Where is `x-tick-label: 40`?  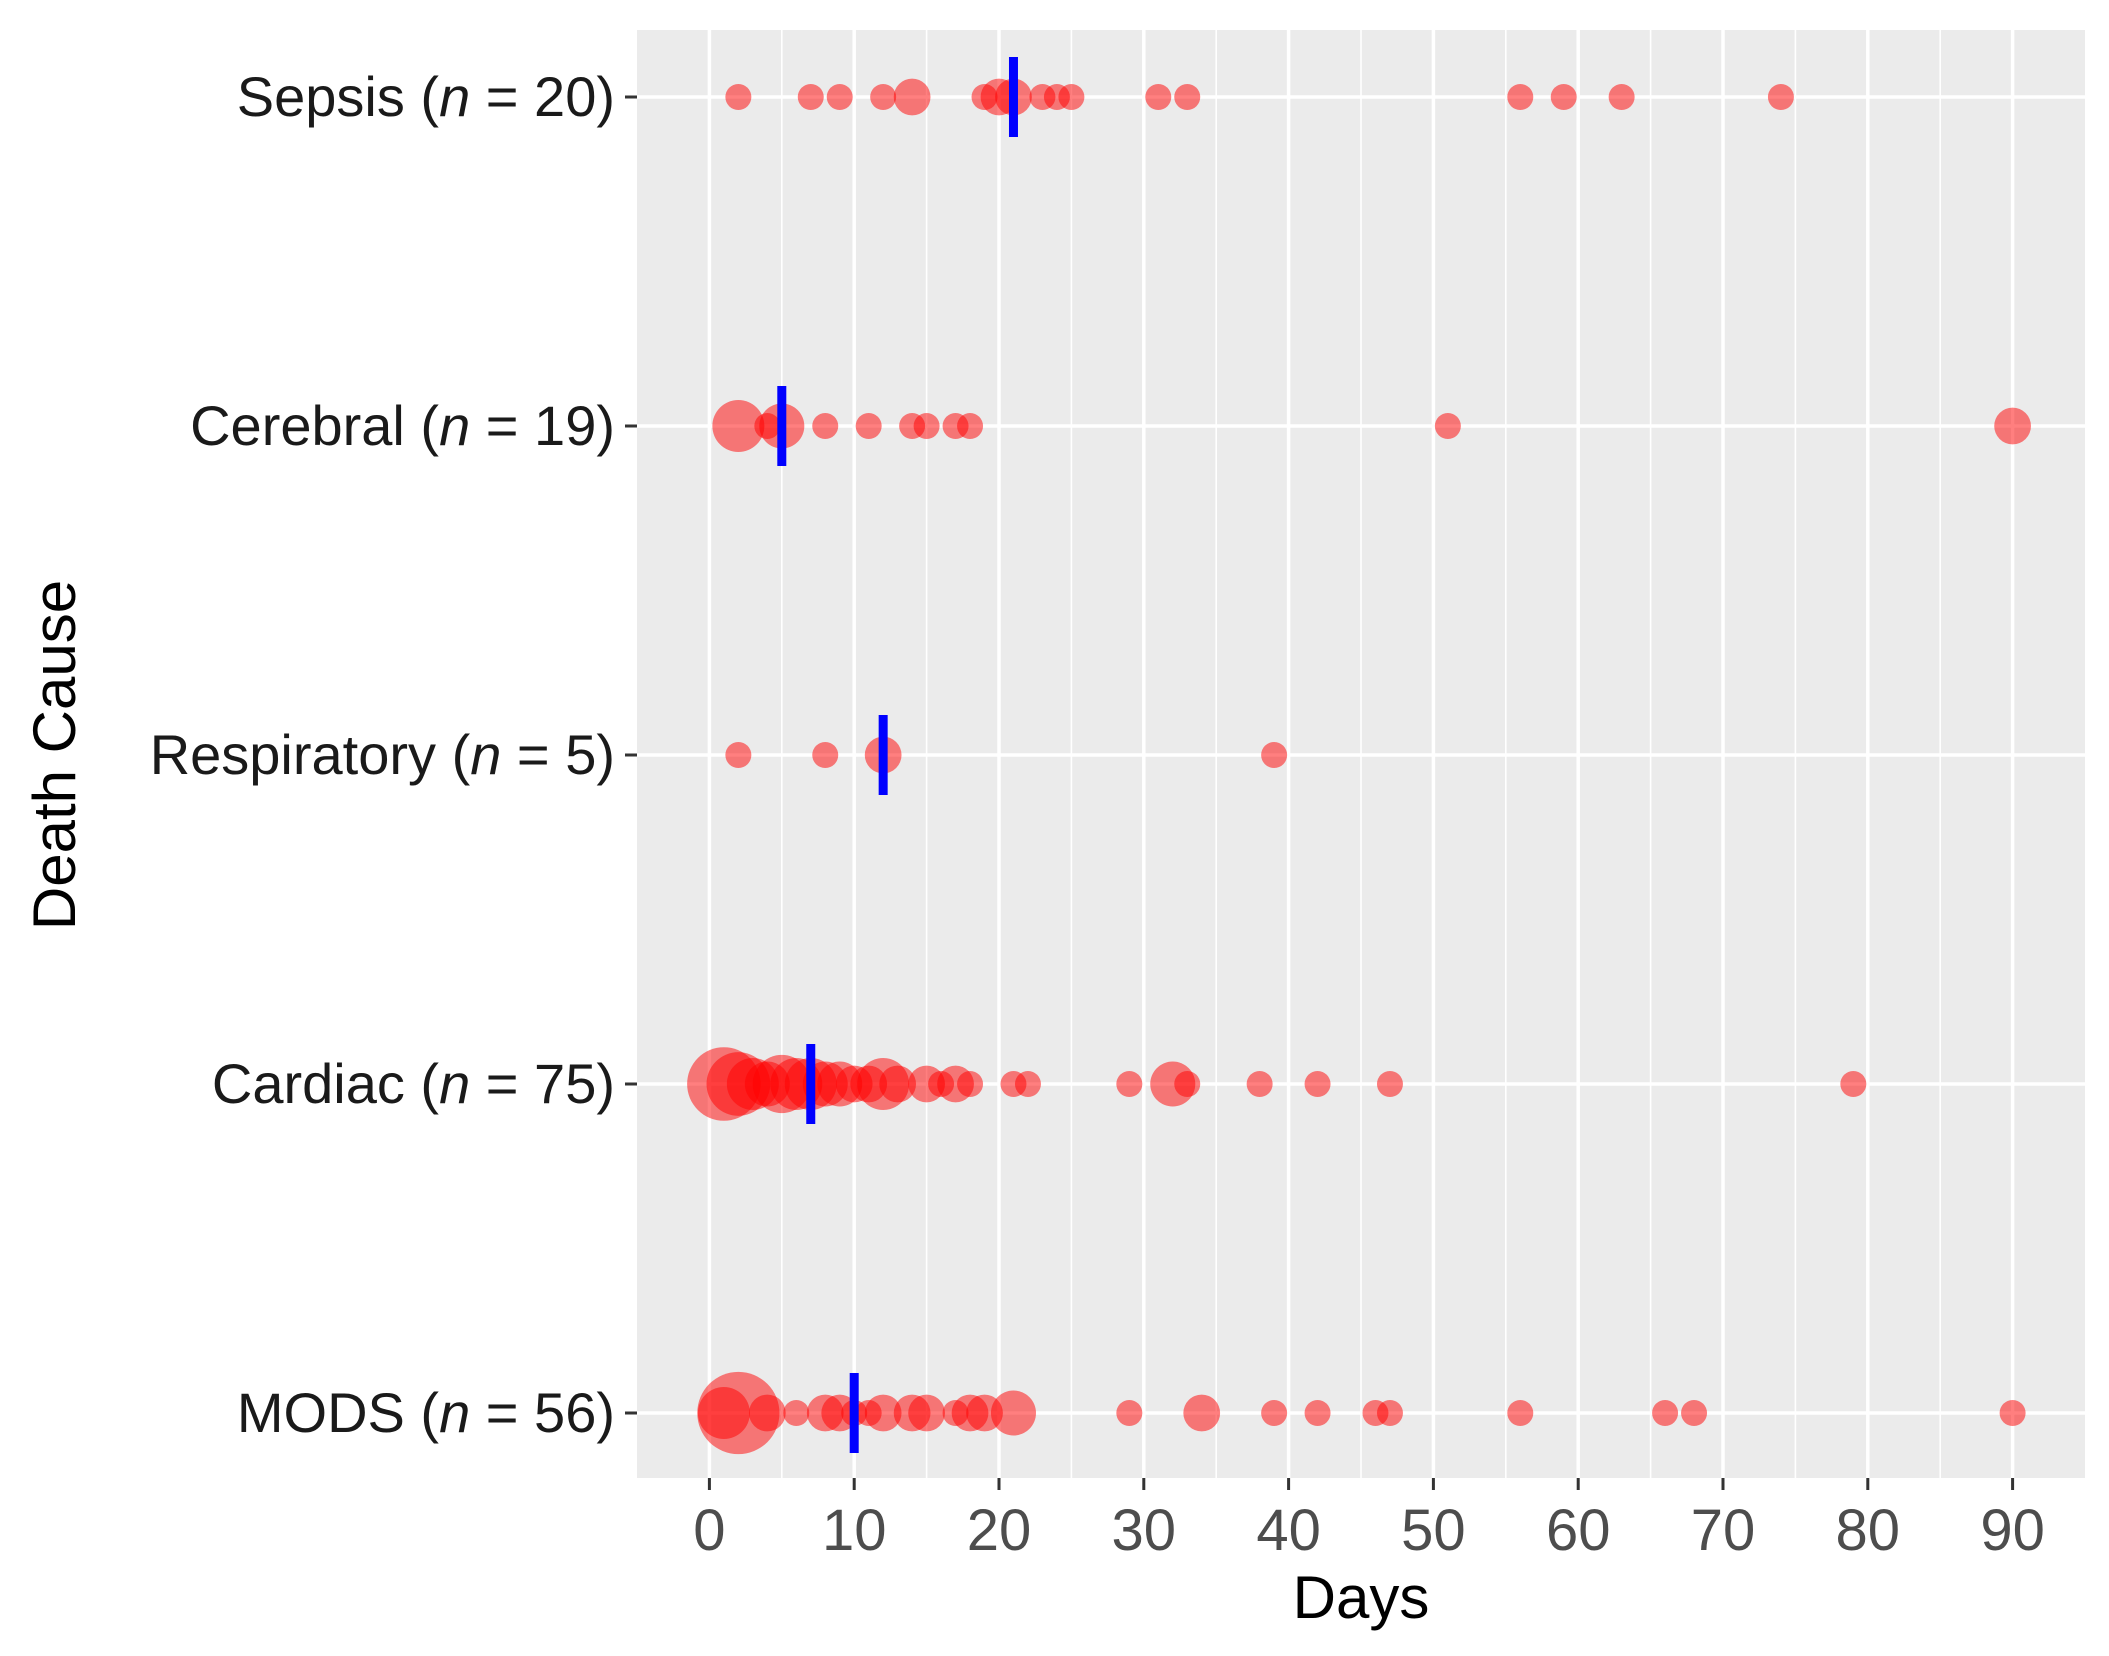
x-tick-label: 40 is located at coordinates (1288, 1530).